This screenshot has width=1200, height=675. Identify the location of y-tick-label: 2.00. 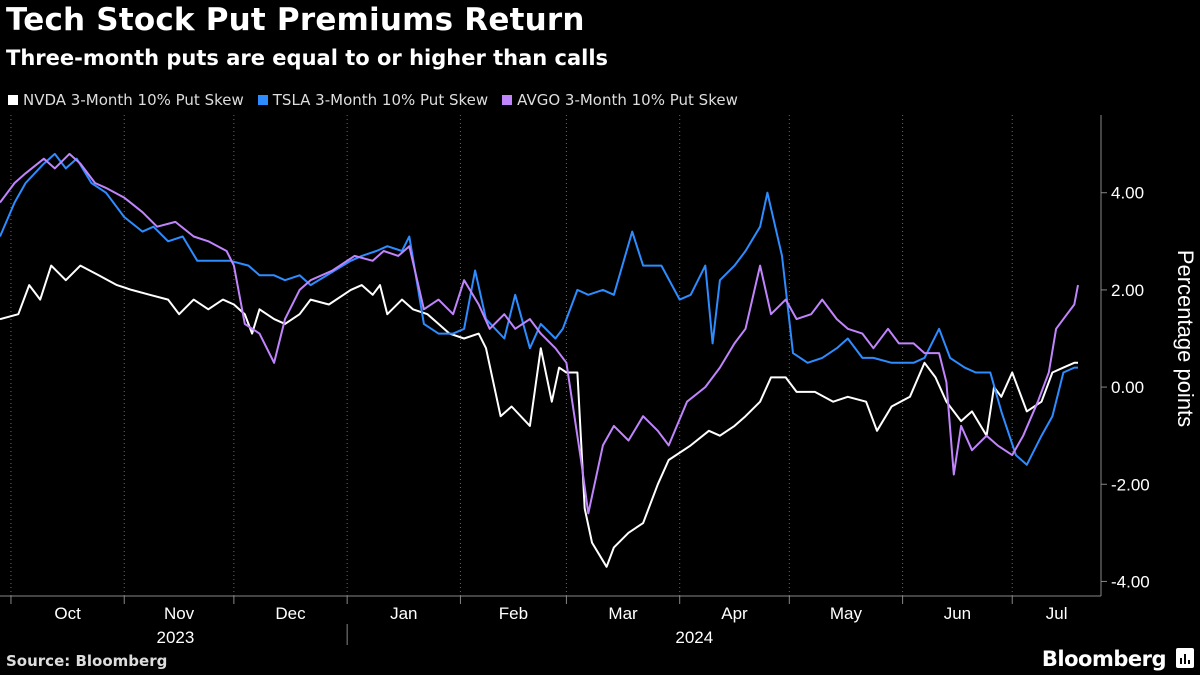
(1127, 290).